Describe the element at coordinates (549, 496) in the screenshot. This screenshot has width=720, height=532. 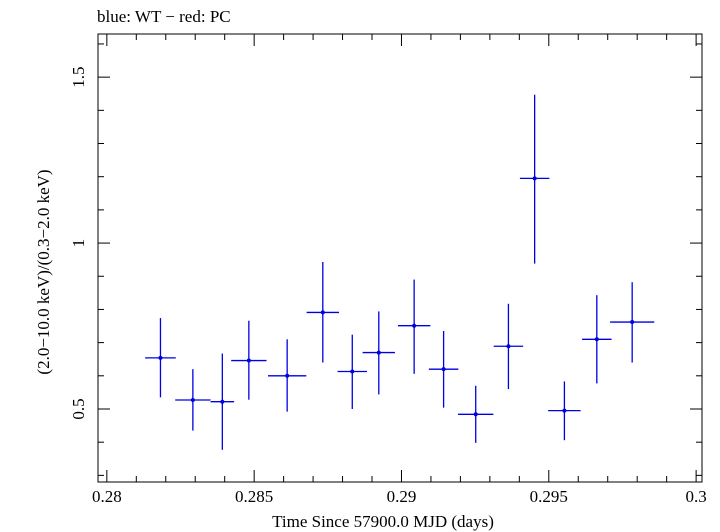
I see `x-tick-label: 0.295` at that location.